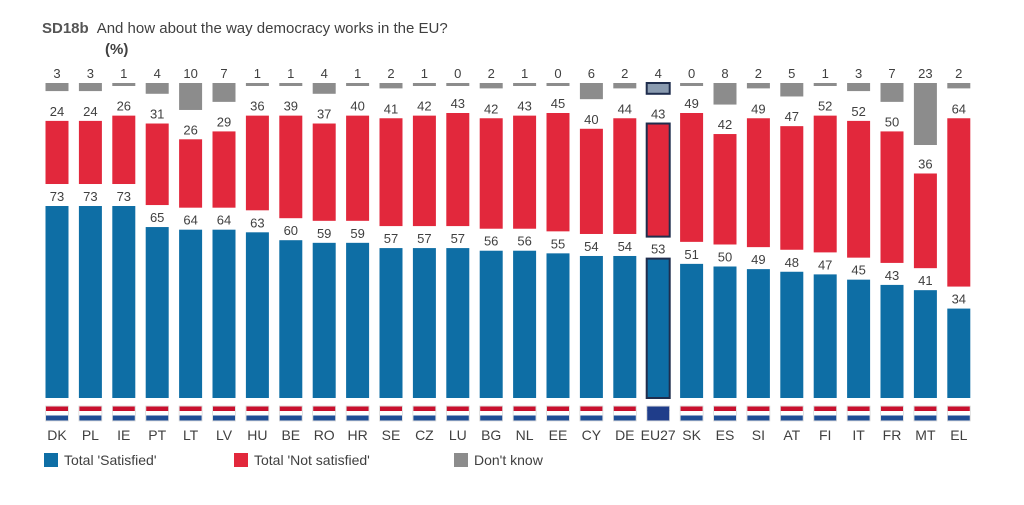  What do you see at coordinates (257, 315) in the screenshot?
I see `bar-satisfied-hu` at bounding box center [257, 315].